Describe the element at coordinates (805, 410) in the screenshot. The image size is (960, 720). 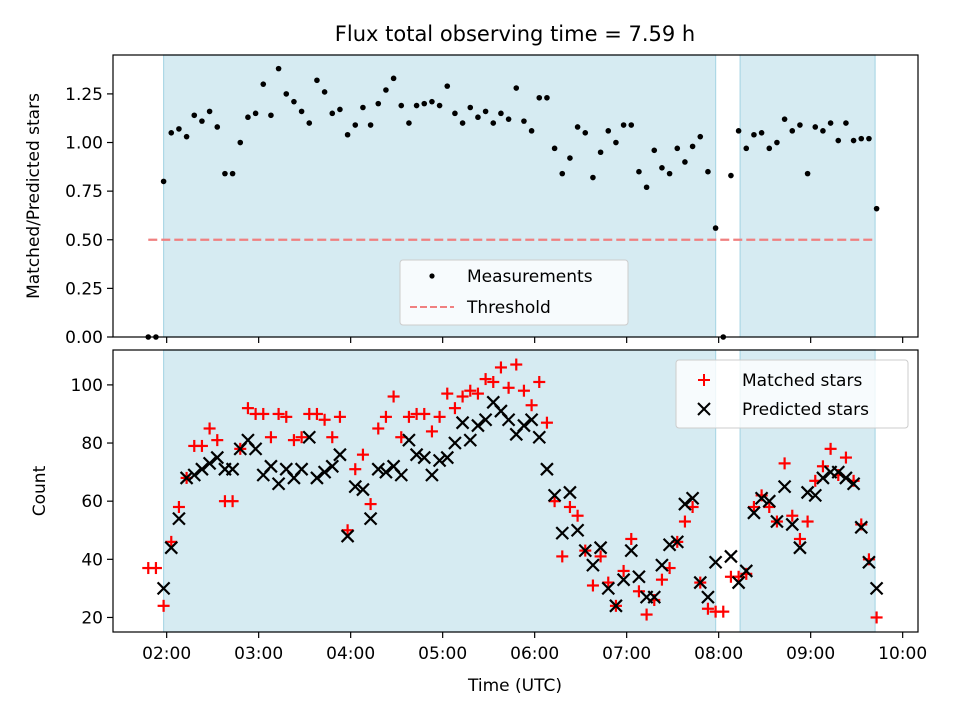
I see `legend-label-predicted: Predicted stars` at that location.